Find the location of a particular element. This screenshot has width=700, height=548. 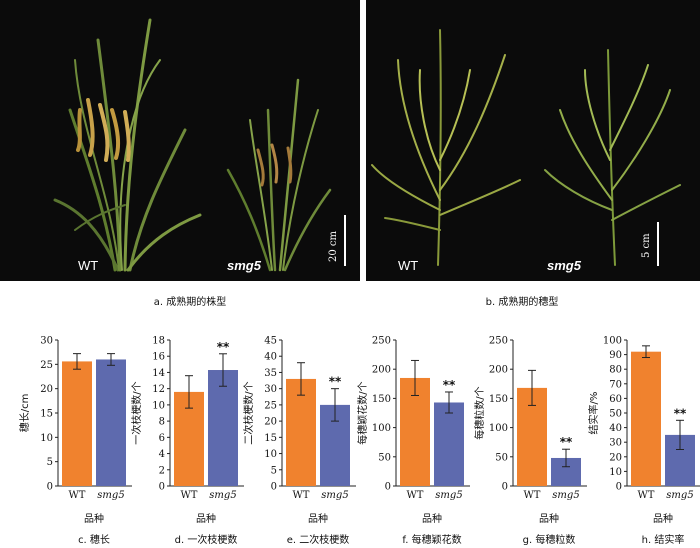

y-tick-label-h: 90 is located at coordinates (615, 355).